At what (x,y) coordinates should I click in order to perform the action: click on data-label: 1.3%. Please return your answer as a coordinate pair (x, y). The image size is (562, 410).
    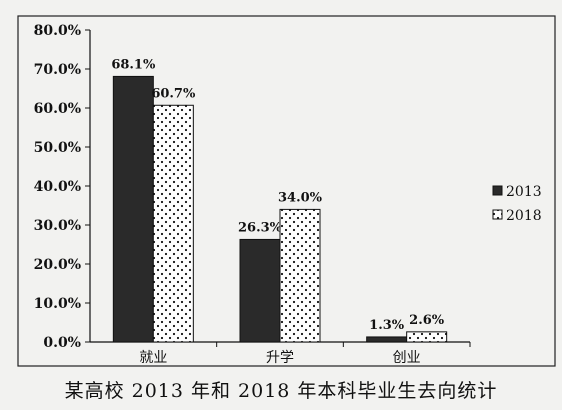
    Looking at the image, I should click on (387, 325).